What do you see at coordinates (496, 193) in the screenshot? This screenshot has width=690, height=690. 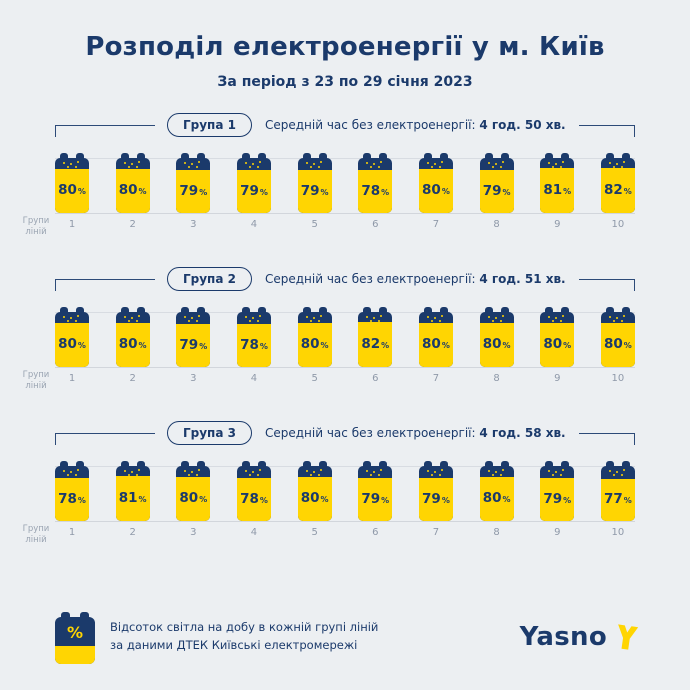 I see `battery-cell: 79% 8` at bounding box center [496, 193].